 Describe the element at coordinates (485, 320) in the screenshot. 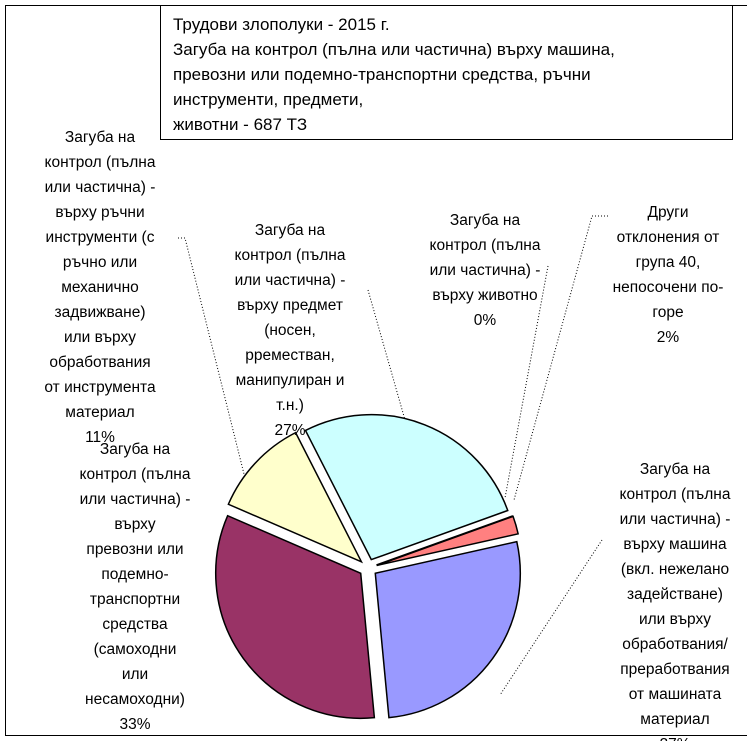

I see `value-label: 0%` at that location.